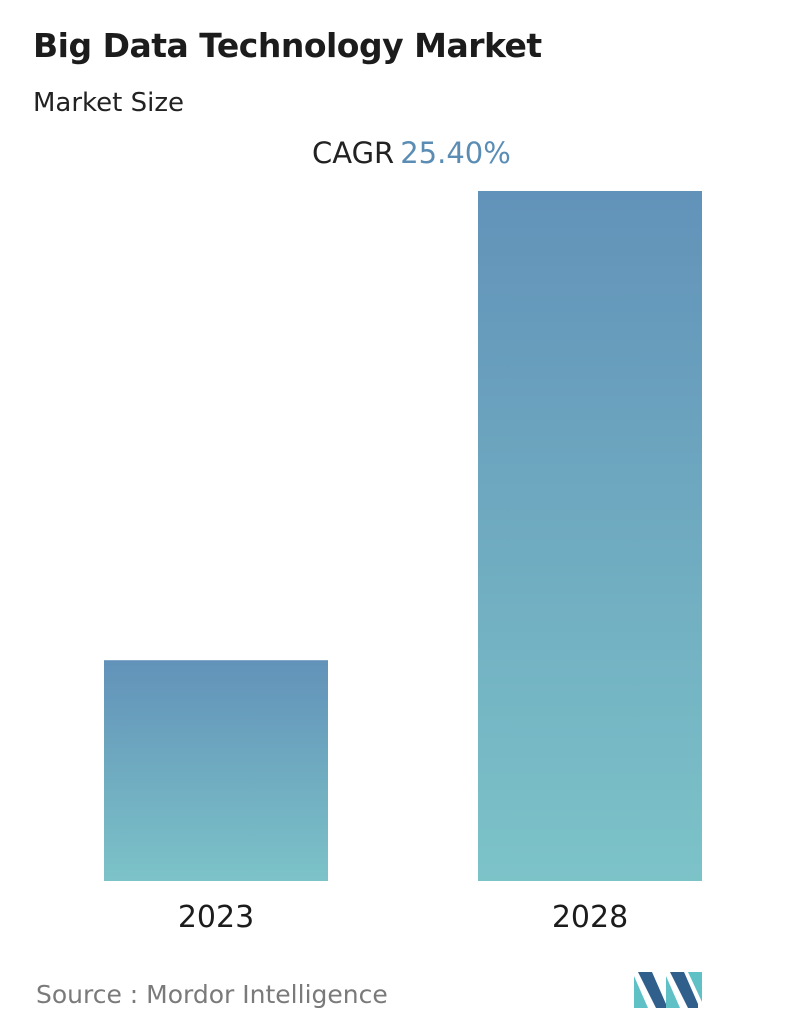  I want to click on x-tick-label-2023: 2023, so click(216, 917).